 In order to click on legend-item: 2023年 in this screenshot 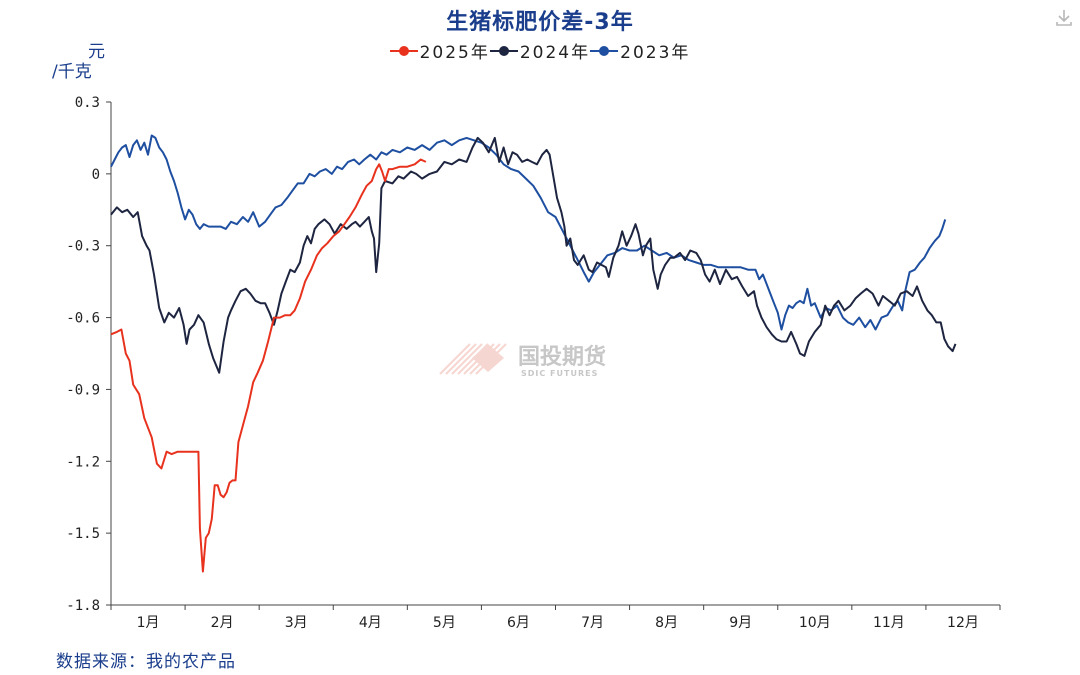, I will do `click(640, 50)`.